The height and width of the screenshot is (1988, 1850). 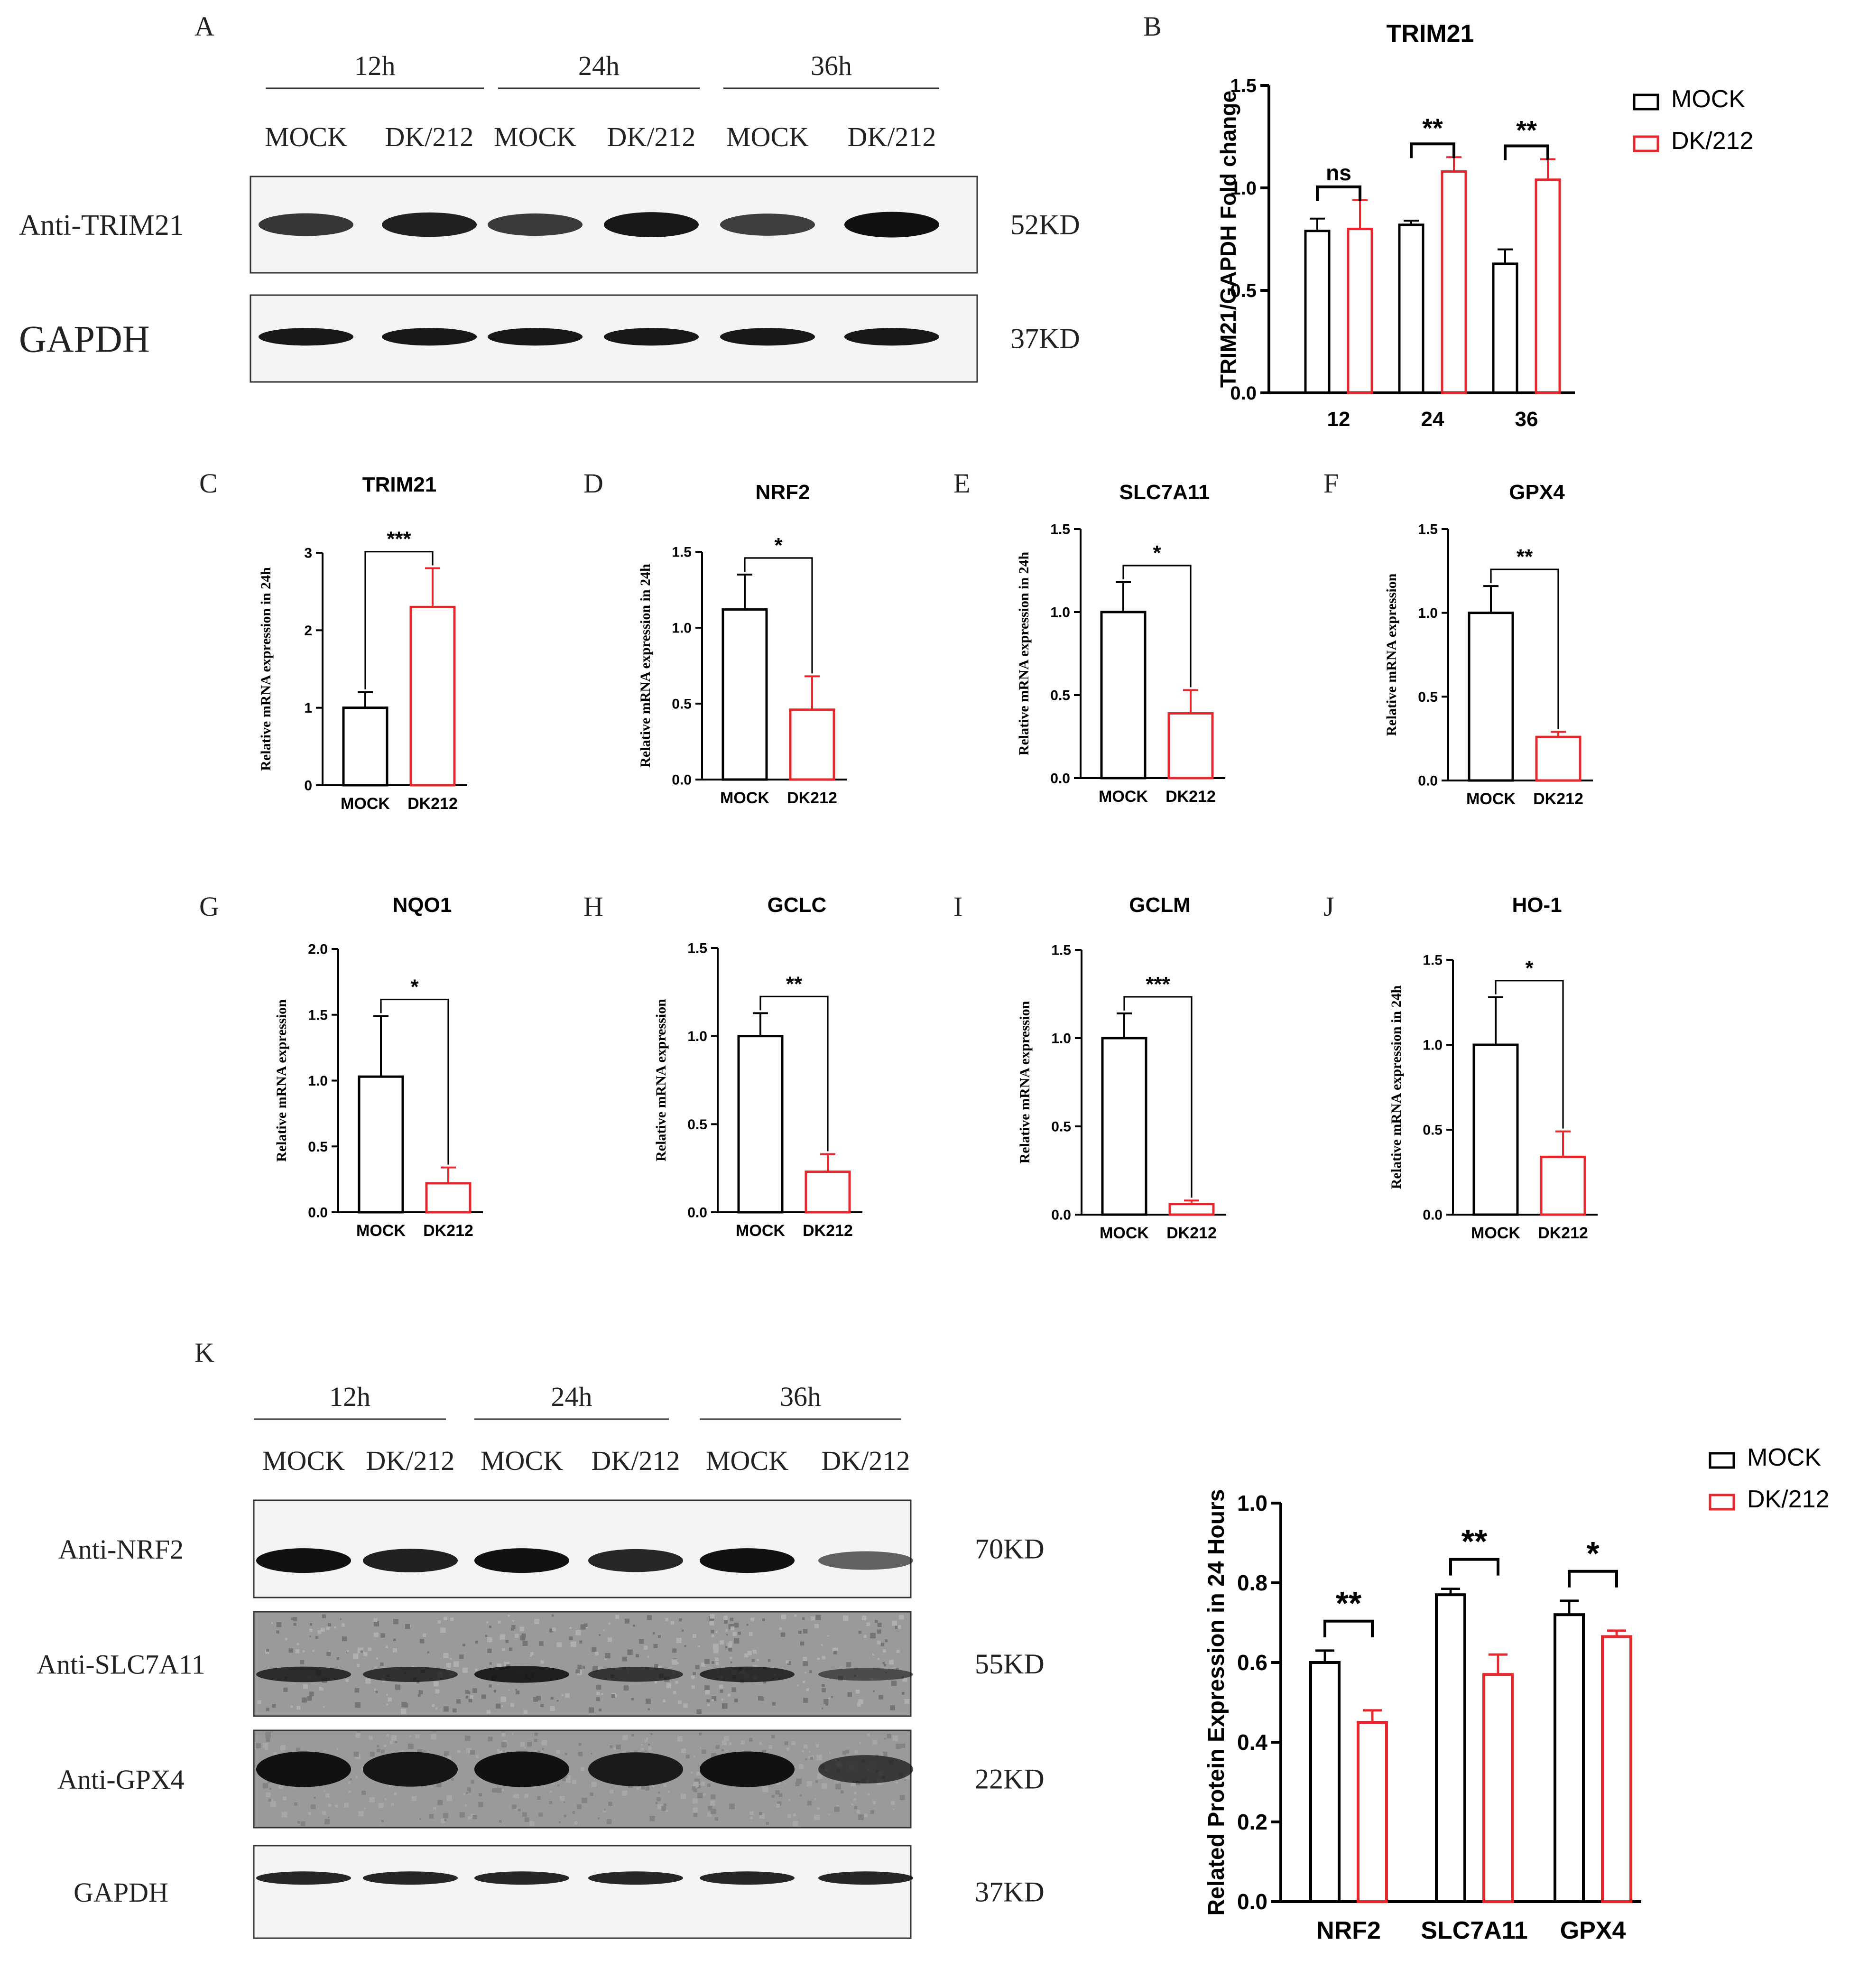 What do you see at coordinates (1252, 1743) in the screenshot?
I see `y-tick-label: 0.4` at bounding box center [1252, 1743].